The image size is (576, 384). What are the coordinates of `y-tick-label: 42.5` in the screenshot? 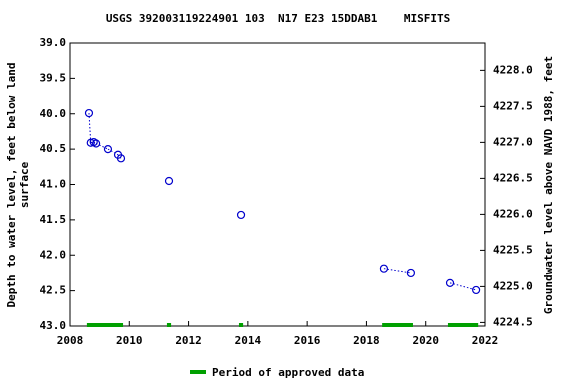 It's located at (53, 290).